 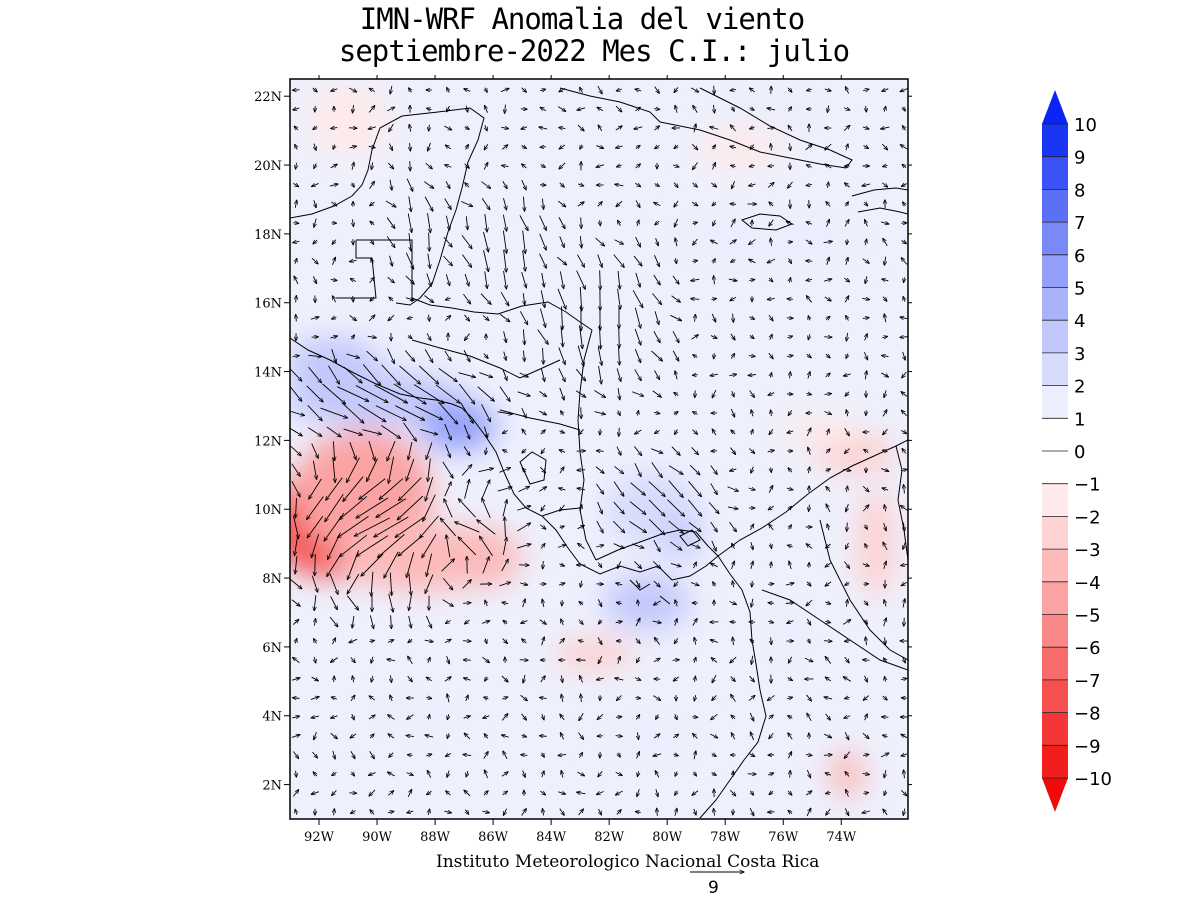 I want to click on colorbar-label: 7, so click(x=1079, y=223).